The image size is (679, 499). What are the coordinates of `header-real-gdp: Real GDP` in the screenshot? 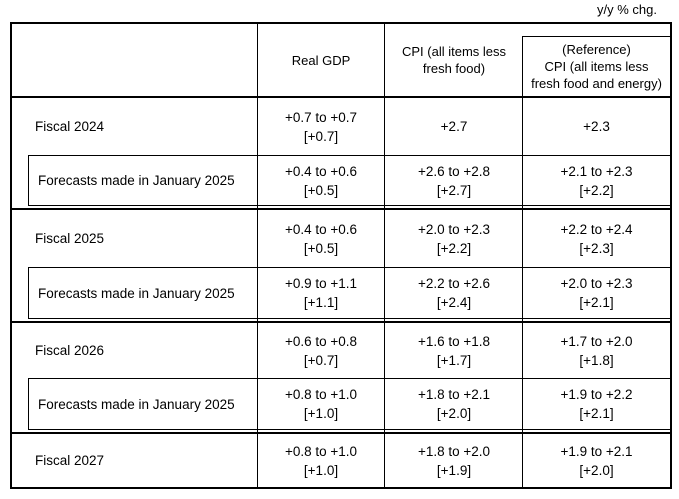 It's located at (321, 60).